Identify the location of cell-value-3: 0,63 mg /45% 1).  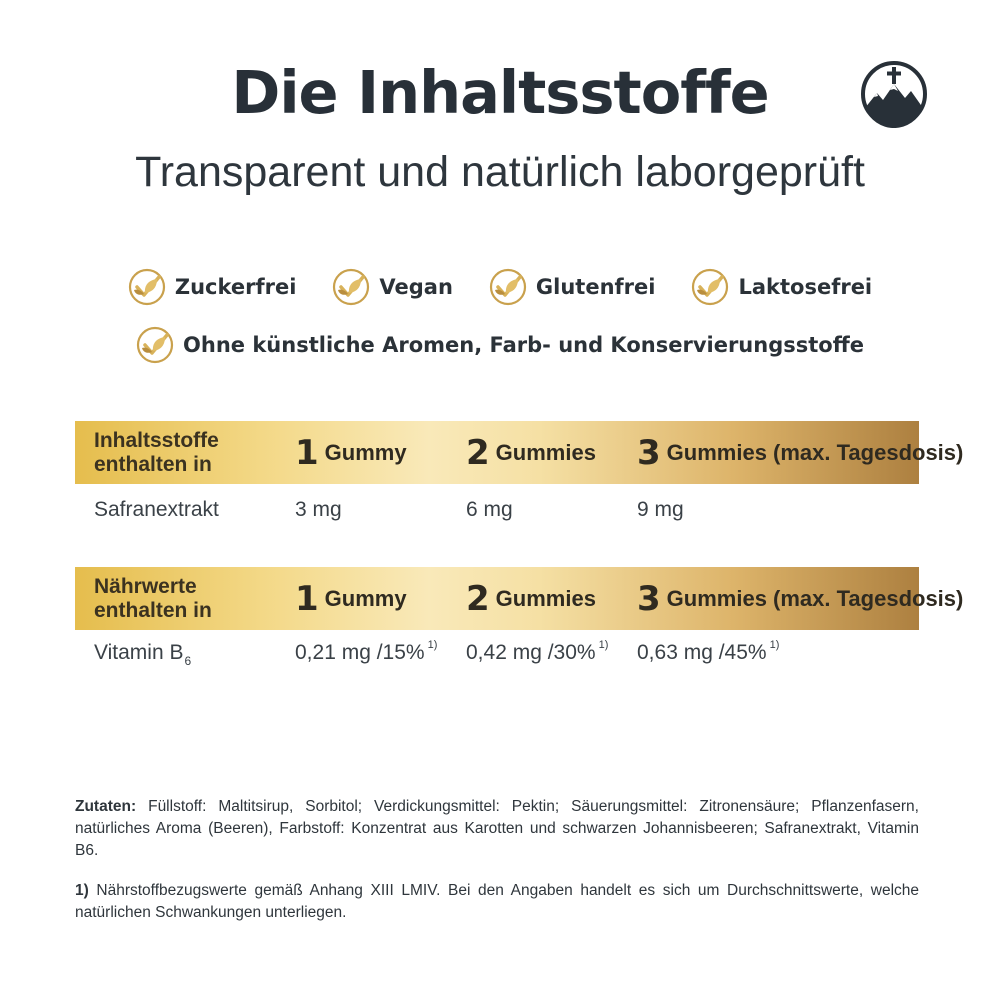
(708, 652).